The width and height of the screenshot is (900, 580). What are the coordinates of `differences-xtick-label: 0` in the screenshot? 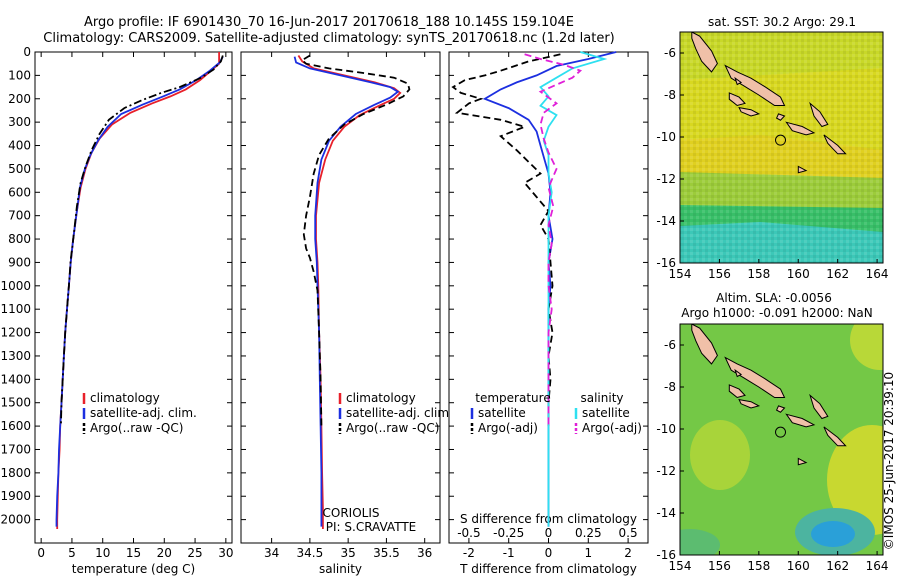 It's located at (549, 553).